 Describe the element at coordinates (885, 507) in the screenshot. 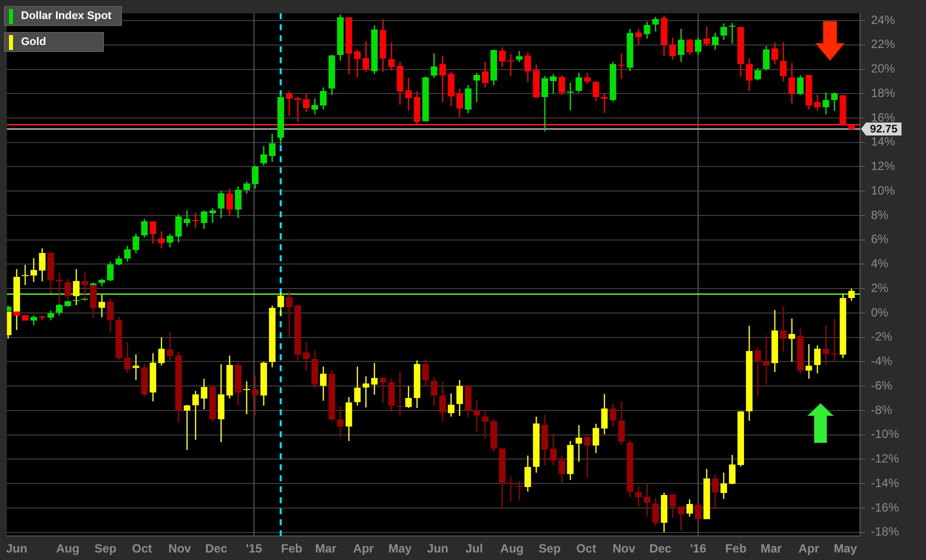

I see `y-tick-label: -16%` at that location.